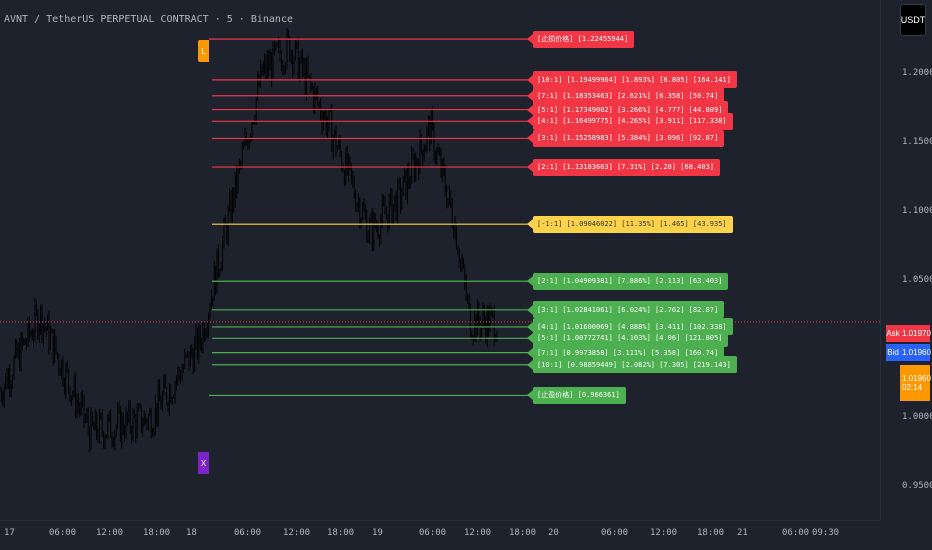  I want to click on price-axis, so click(906, 260).